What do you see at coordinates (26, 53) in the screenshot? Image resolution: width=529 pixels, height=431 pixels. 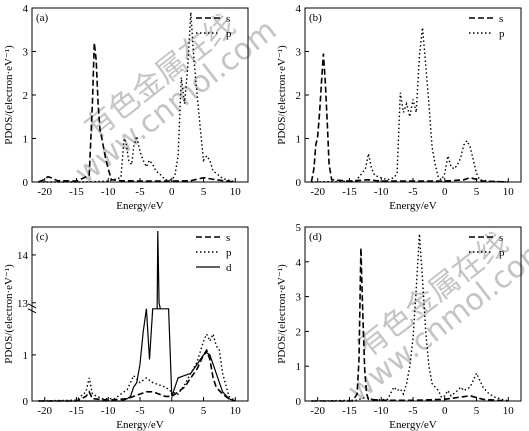 I see `y-tick-label-a: 3` at bounding box center [26, 53].